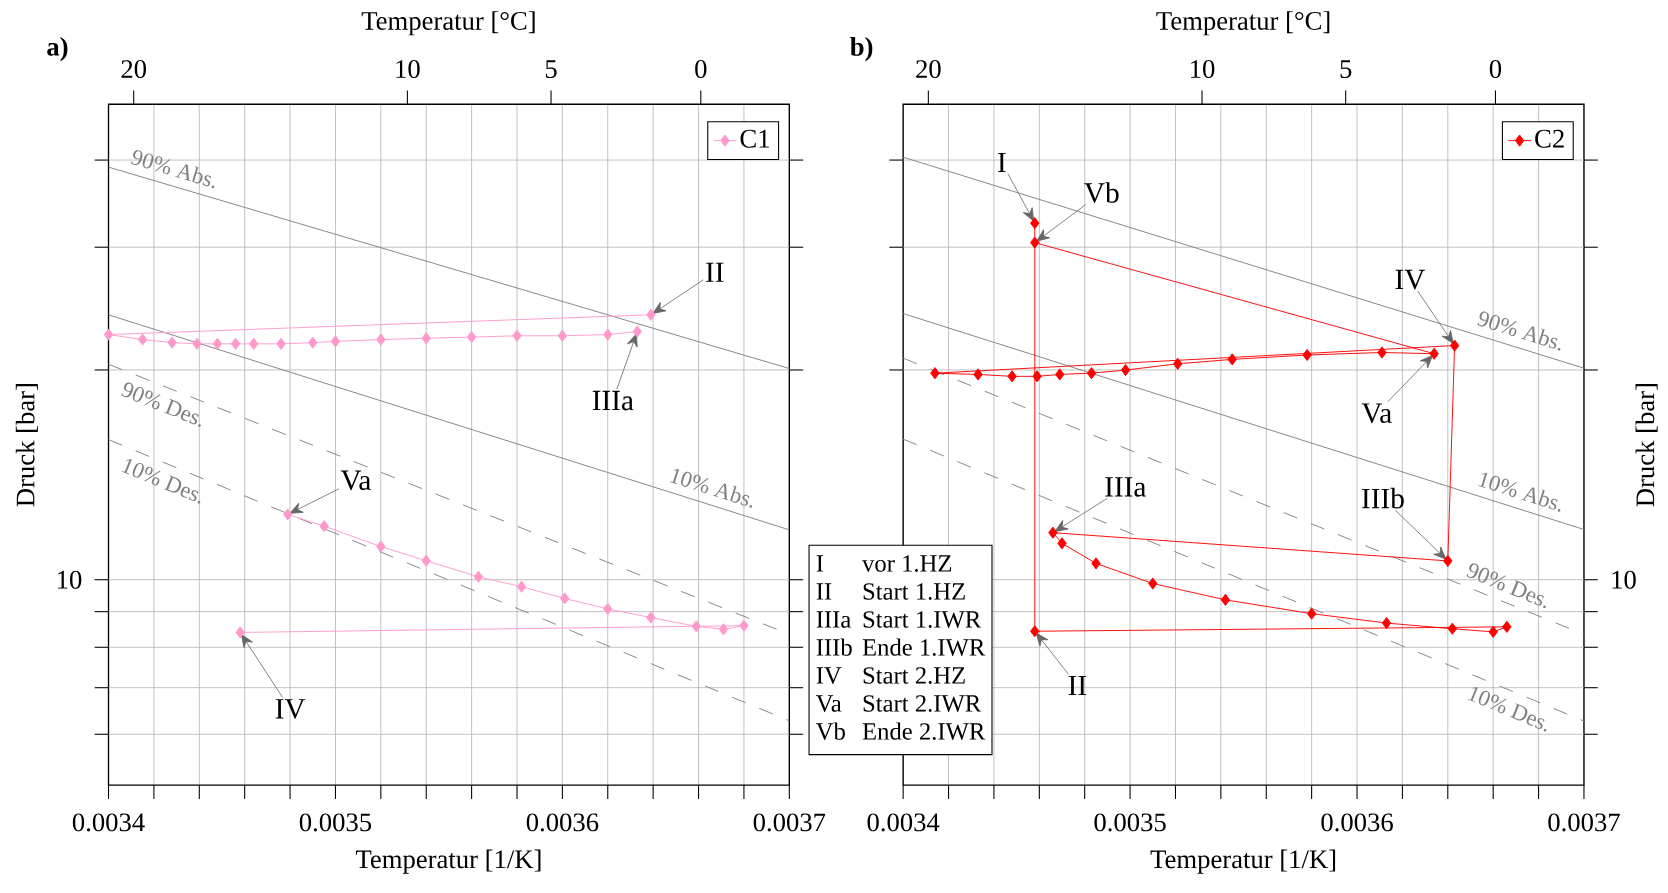  What do you see at coordinates (820, 563) in the screenshot?
I see `text: I` at bounding box center [820, 563].